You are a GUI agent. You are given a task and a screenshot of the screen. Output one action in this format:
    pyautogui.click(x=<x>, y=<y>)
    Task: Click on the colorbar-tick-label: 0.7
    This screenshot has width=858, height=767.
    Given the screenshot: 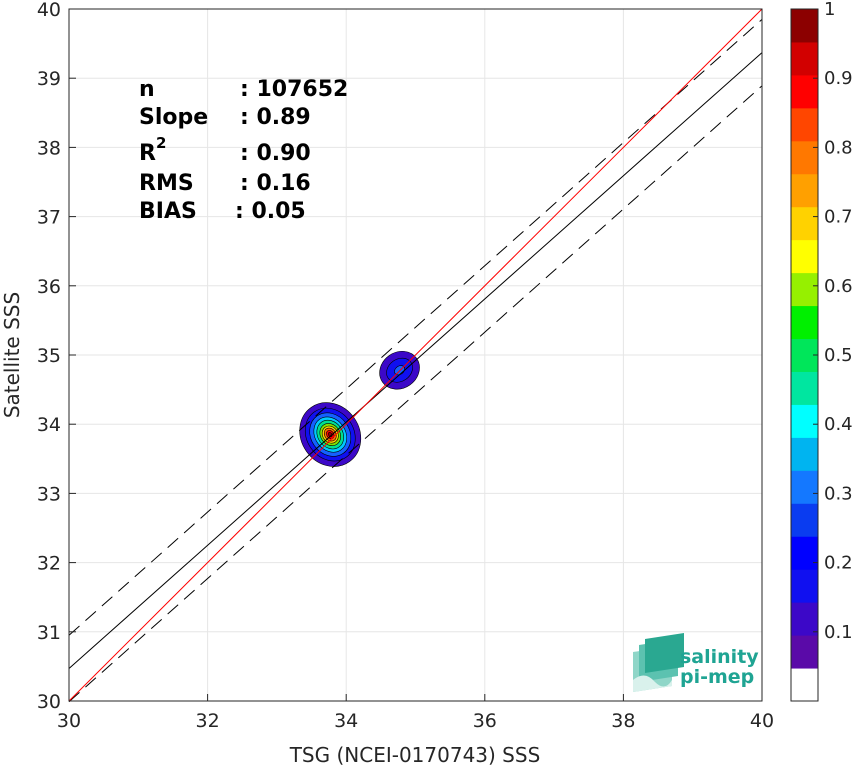 What is the action you would take?
    pyautogui.click(x=838, y=217)
    